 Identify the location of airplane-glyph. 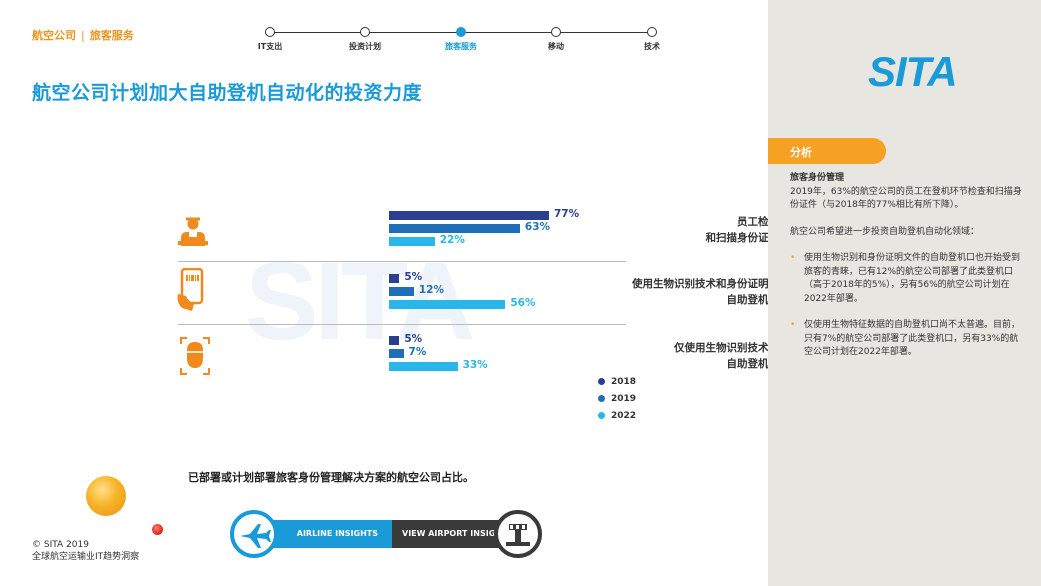
(255, 536).